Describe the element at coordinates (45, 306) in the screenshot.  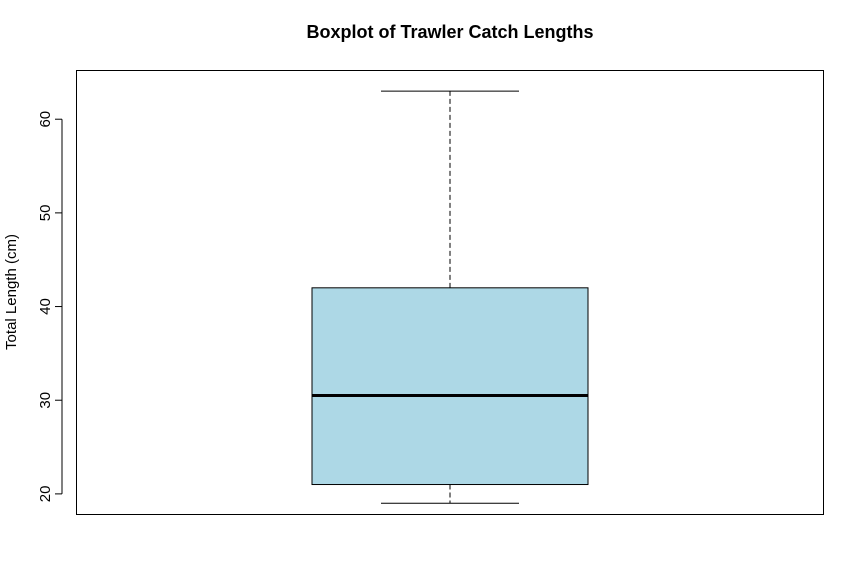
I see `y-tick-label-40: 40` at that location.